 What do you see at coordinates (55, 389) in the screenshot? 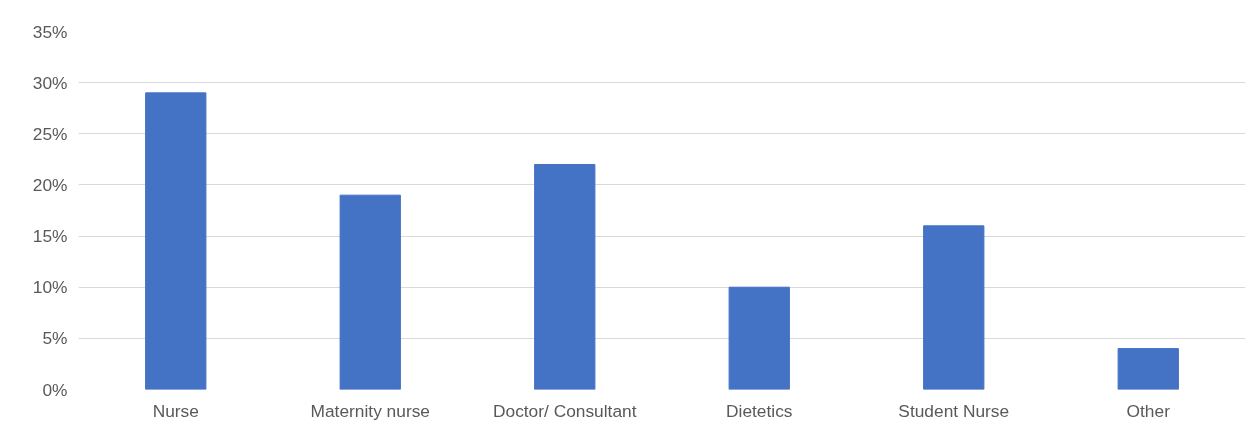
I see `y-tick-label: 0%` at bounding box center [55, 389].